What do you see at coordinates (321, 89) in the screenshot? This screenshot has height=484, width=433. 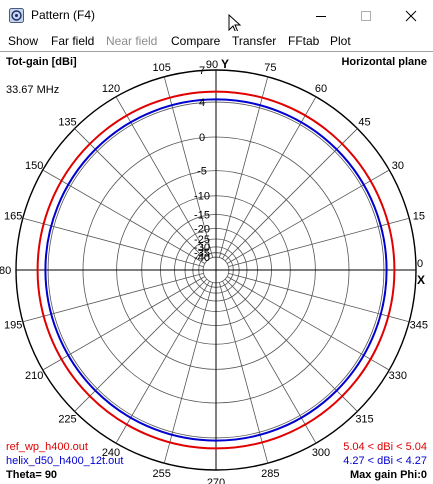 I see `angle-label: 60` at bounding box center [321, 89].